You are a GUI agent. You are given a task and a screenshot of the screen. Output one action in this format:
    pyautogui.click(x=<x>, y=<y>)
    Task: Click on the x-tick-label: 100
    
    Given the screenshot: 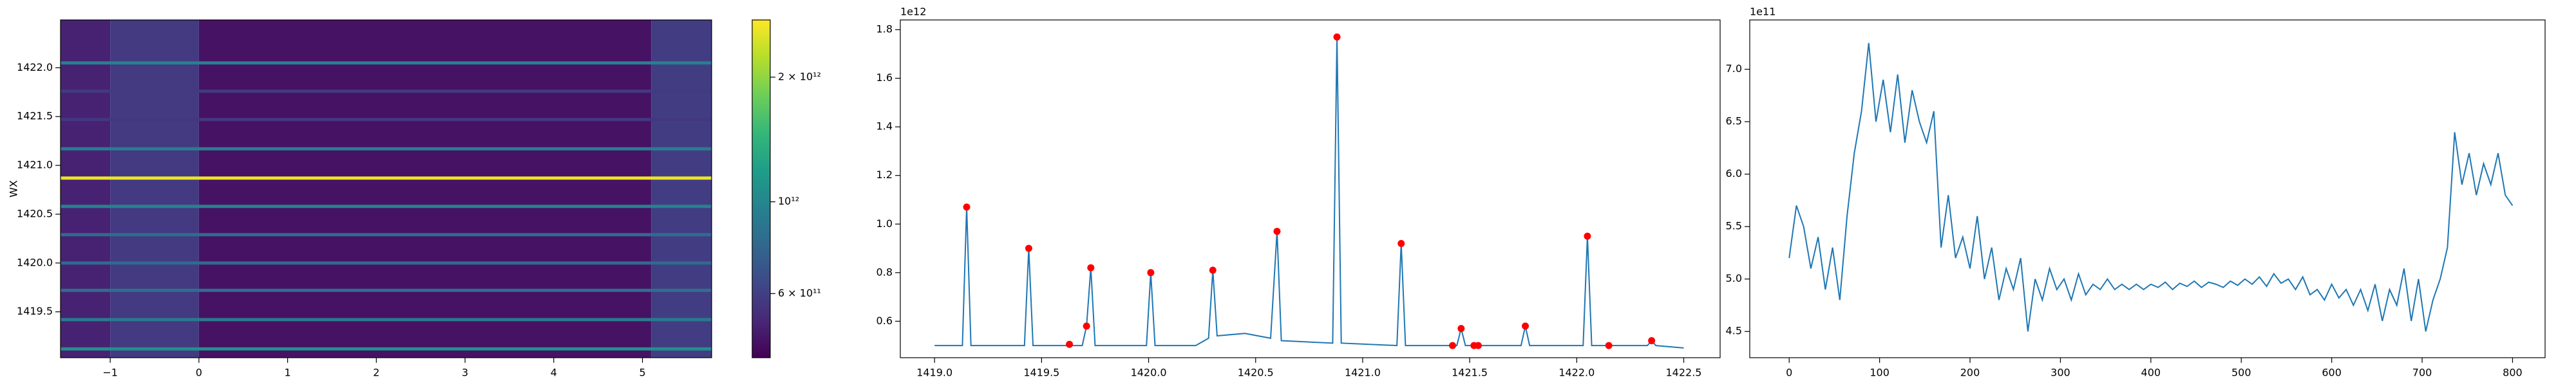 What is the action you would take?
    pyautogui.click(x=1880, y=373)
    